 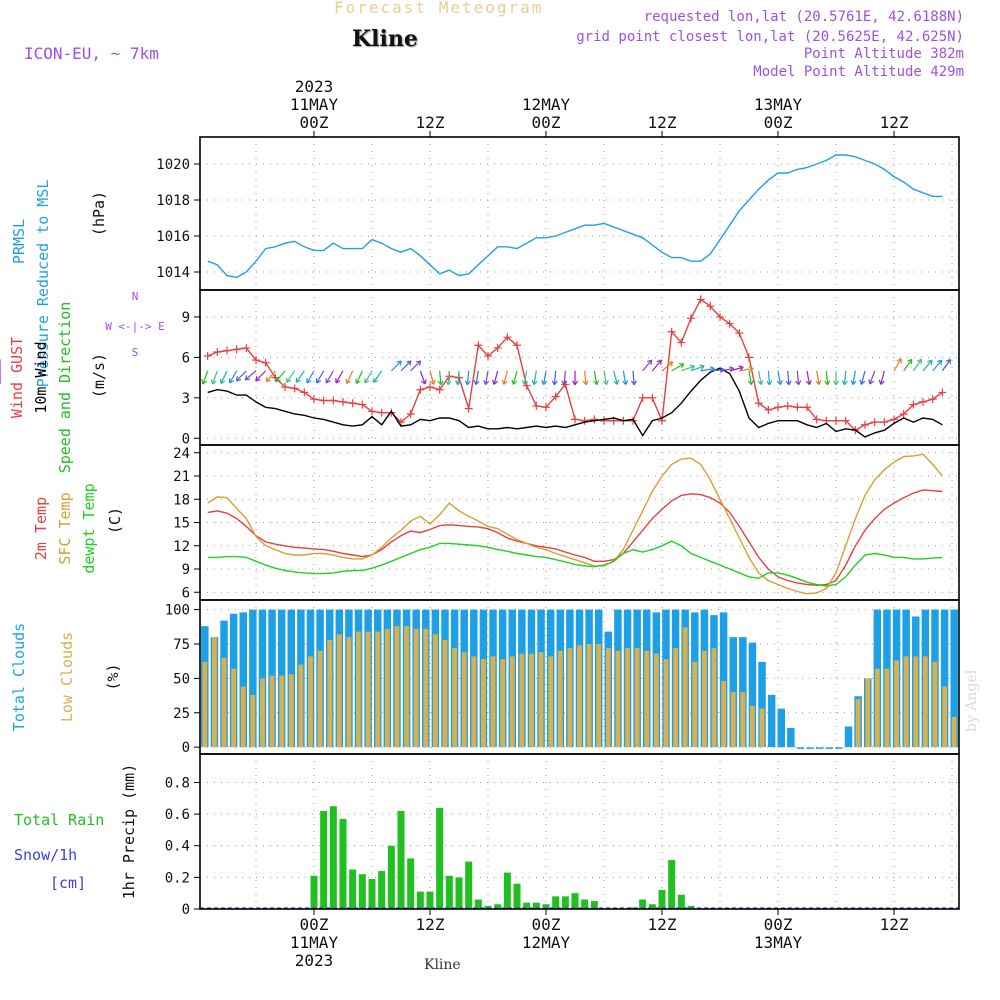 What do you see at coordinates (858, 72) in the screenshot?
I see `model-altitude: Model Point Altitude 429m` at bounding box center [858, 72].